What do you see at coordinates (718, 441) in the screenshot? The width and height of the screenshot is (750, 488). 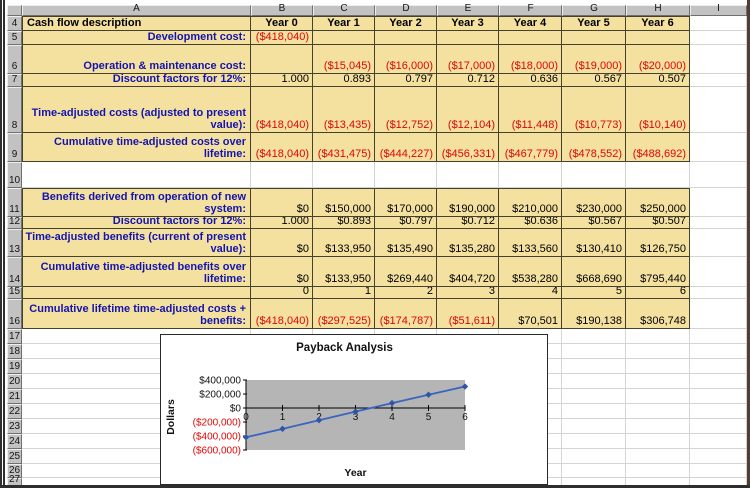 I see `cell-I24` at bounding box center [718, 441].